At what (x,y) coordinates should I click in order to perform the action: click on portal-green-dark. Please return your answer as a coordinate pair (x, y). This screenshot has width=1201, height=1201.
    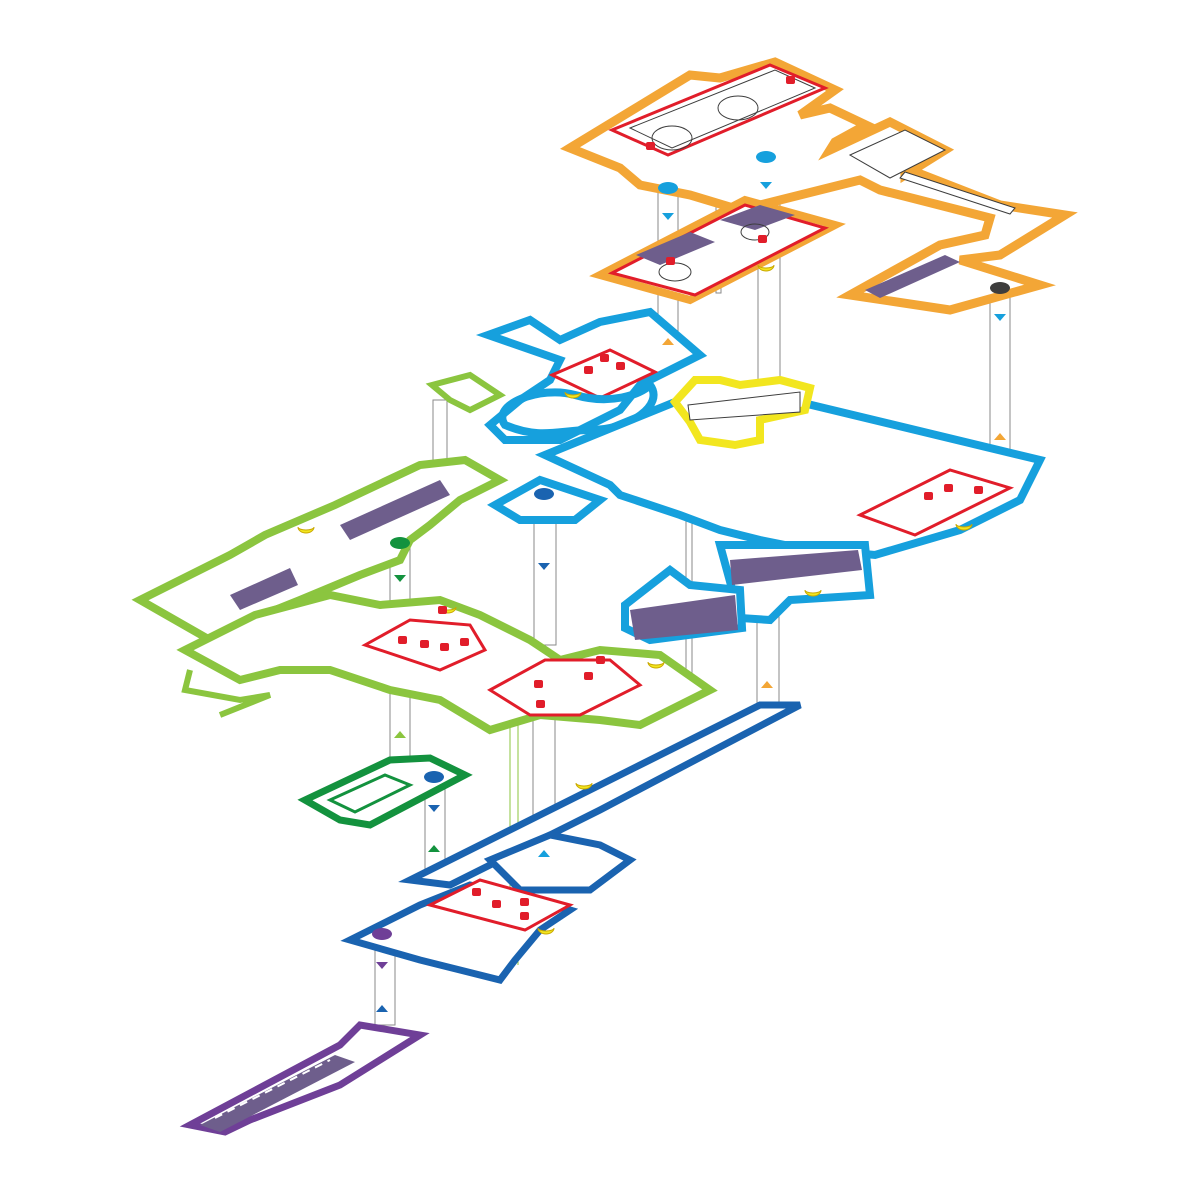
    Looking at the image, I should click on (400, 543).